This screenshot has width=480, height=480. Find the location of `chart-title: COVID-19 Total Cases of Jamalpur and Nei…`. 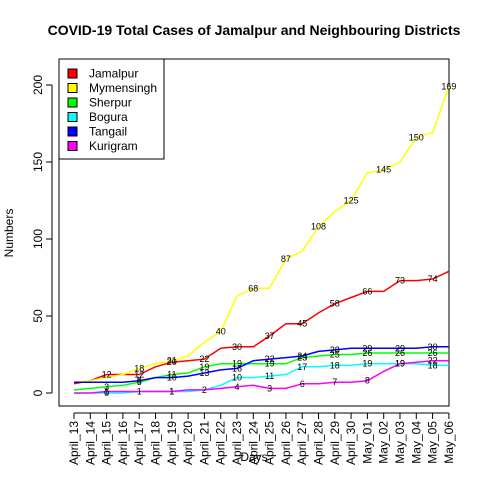

chart-title: COVID-19 Total Cases of Jamalpur and Nei… is located at coordinates (254, 30).